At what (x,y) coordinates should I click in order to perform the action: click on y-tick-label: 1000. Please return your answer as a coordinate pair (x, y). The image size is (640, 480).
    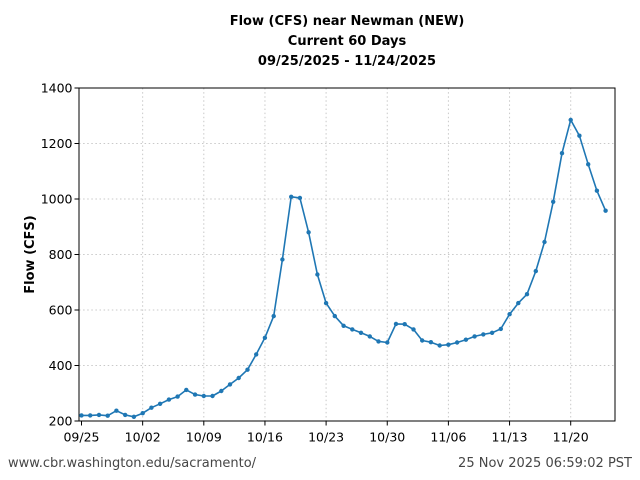
    Looking at the image, I should click on (57, 199).